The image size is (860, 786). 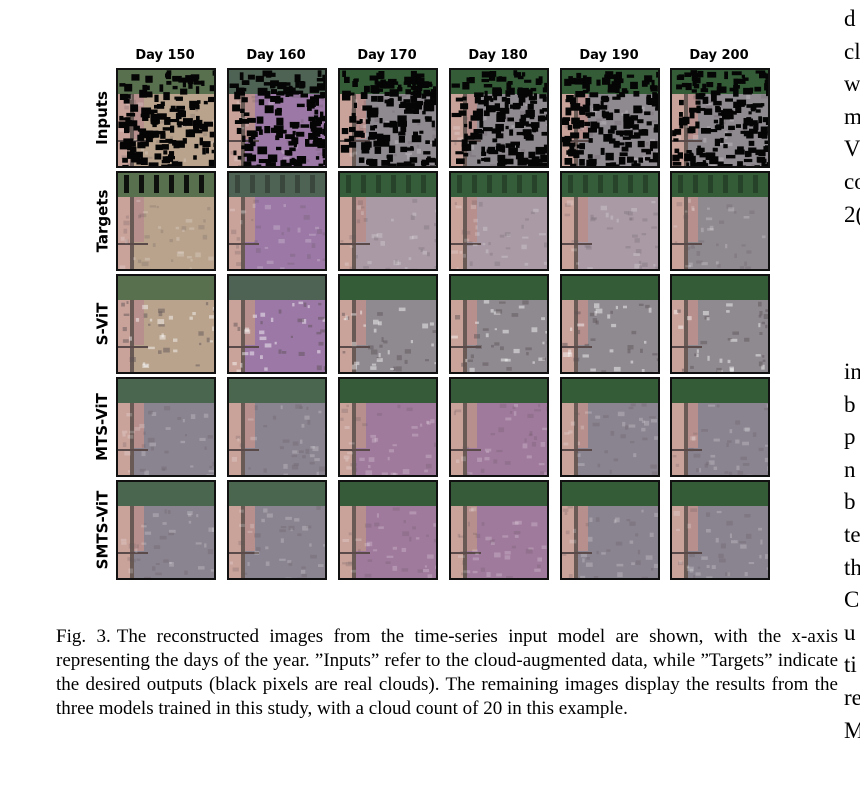 What do you see at coordinates (850, 18) in the screenshot?
I see `adjacent-text-line: d` at bounding box center [850, 18].